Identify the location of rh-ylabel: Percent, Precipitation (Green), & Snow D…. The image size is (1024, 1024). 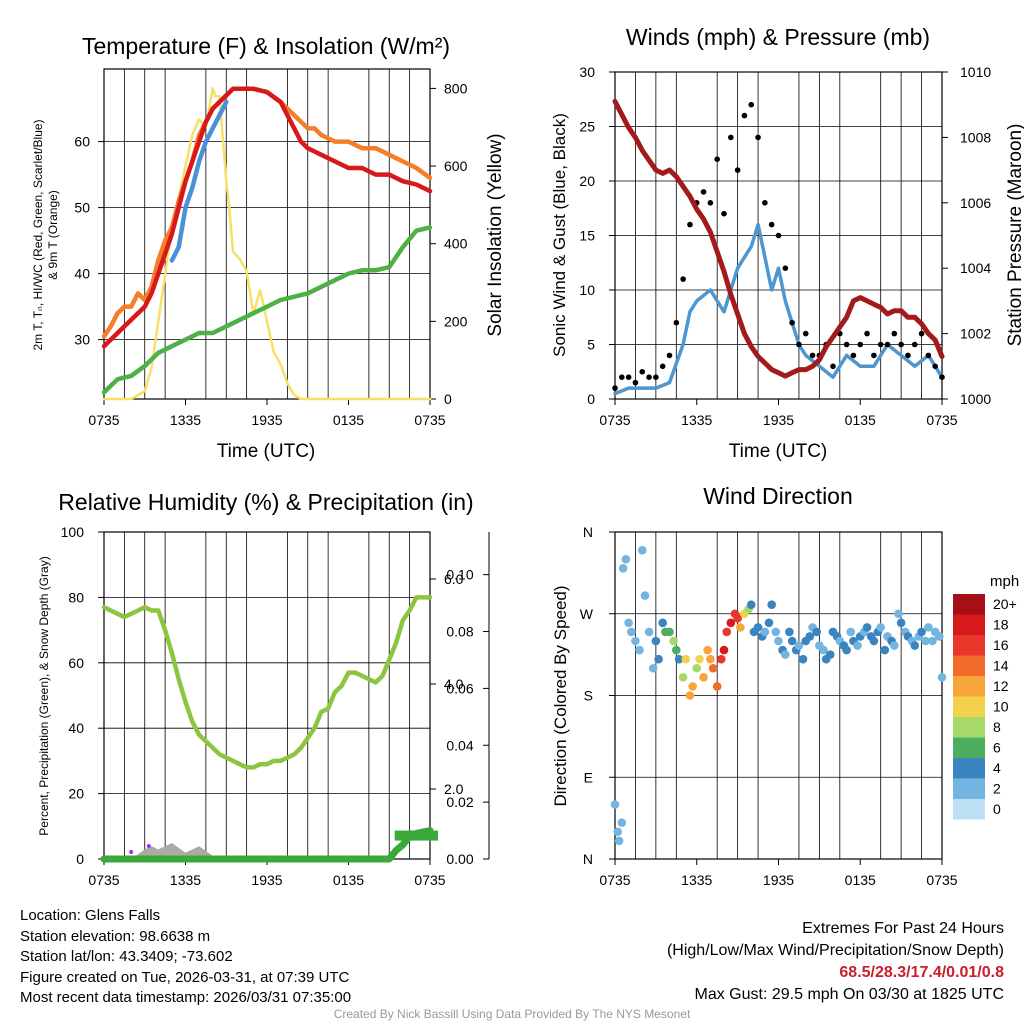
(44, 695).